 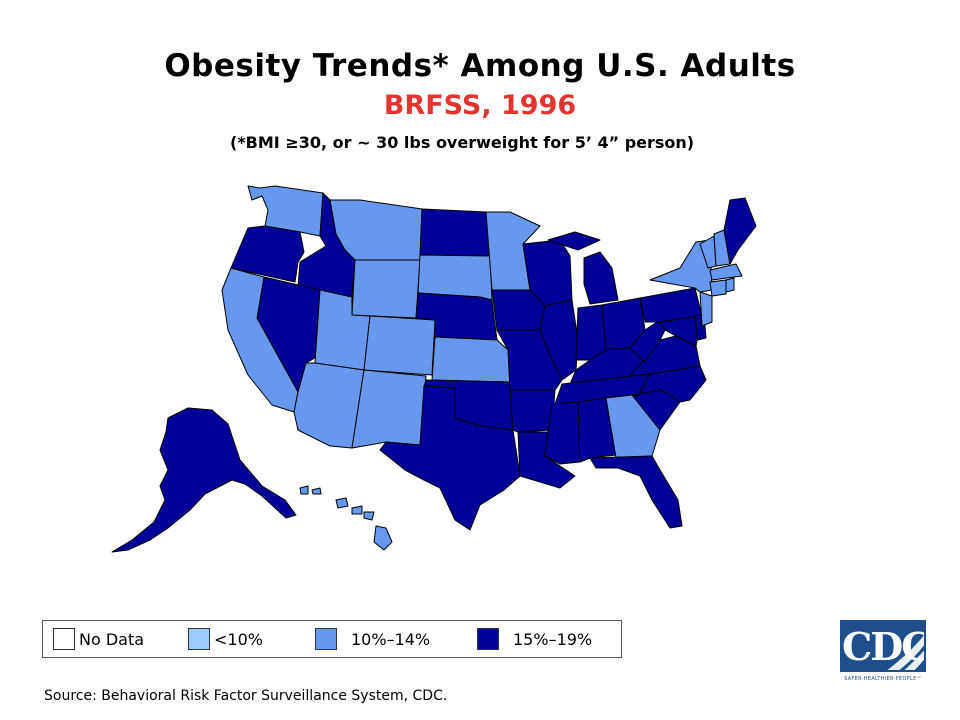 What do you see at coordinates (391, 639) in the screenshot?
I see `legend-label: 10%–14%` at bounding box center [391, 639].